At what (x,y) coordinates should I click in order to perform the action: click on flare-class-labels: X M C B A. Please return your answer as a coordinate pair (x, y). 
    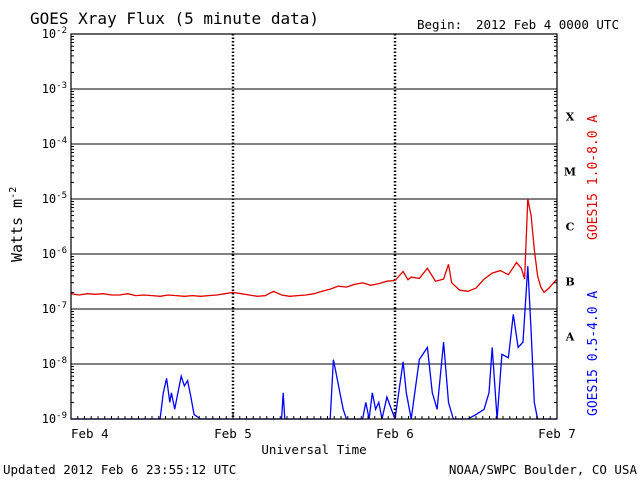
    Looking at the image, I should click on (570, 227).